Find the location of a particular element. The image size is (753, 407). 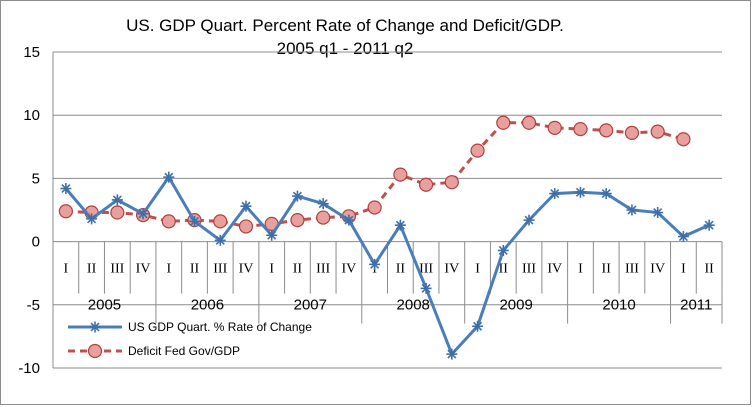

legend-marker-deficit is located at coordinates (95, 351).